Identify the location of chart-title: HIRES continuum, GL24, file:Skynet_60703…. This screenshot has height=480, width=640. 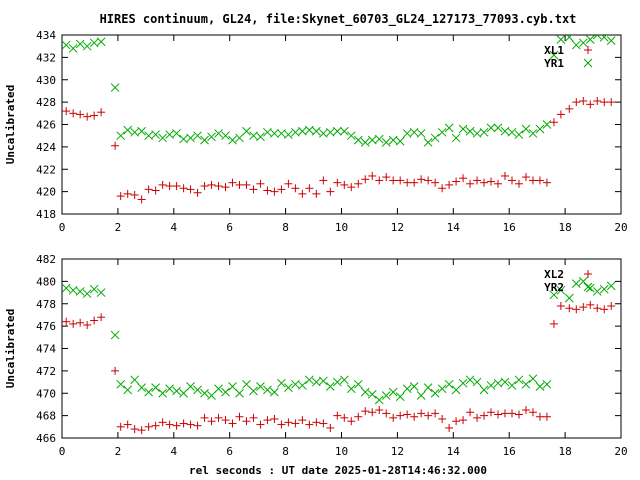
(338, 19).